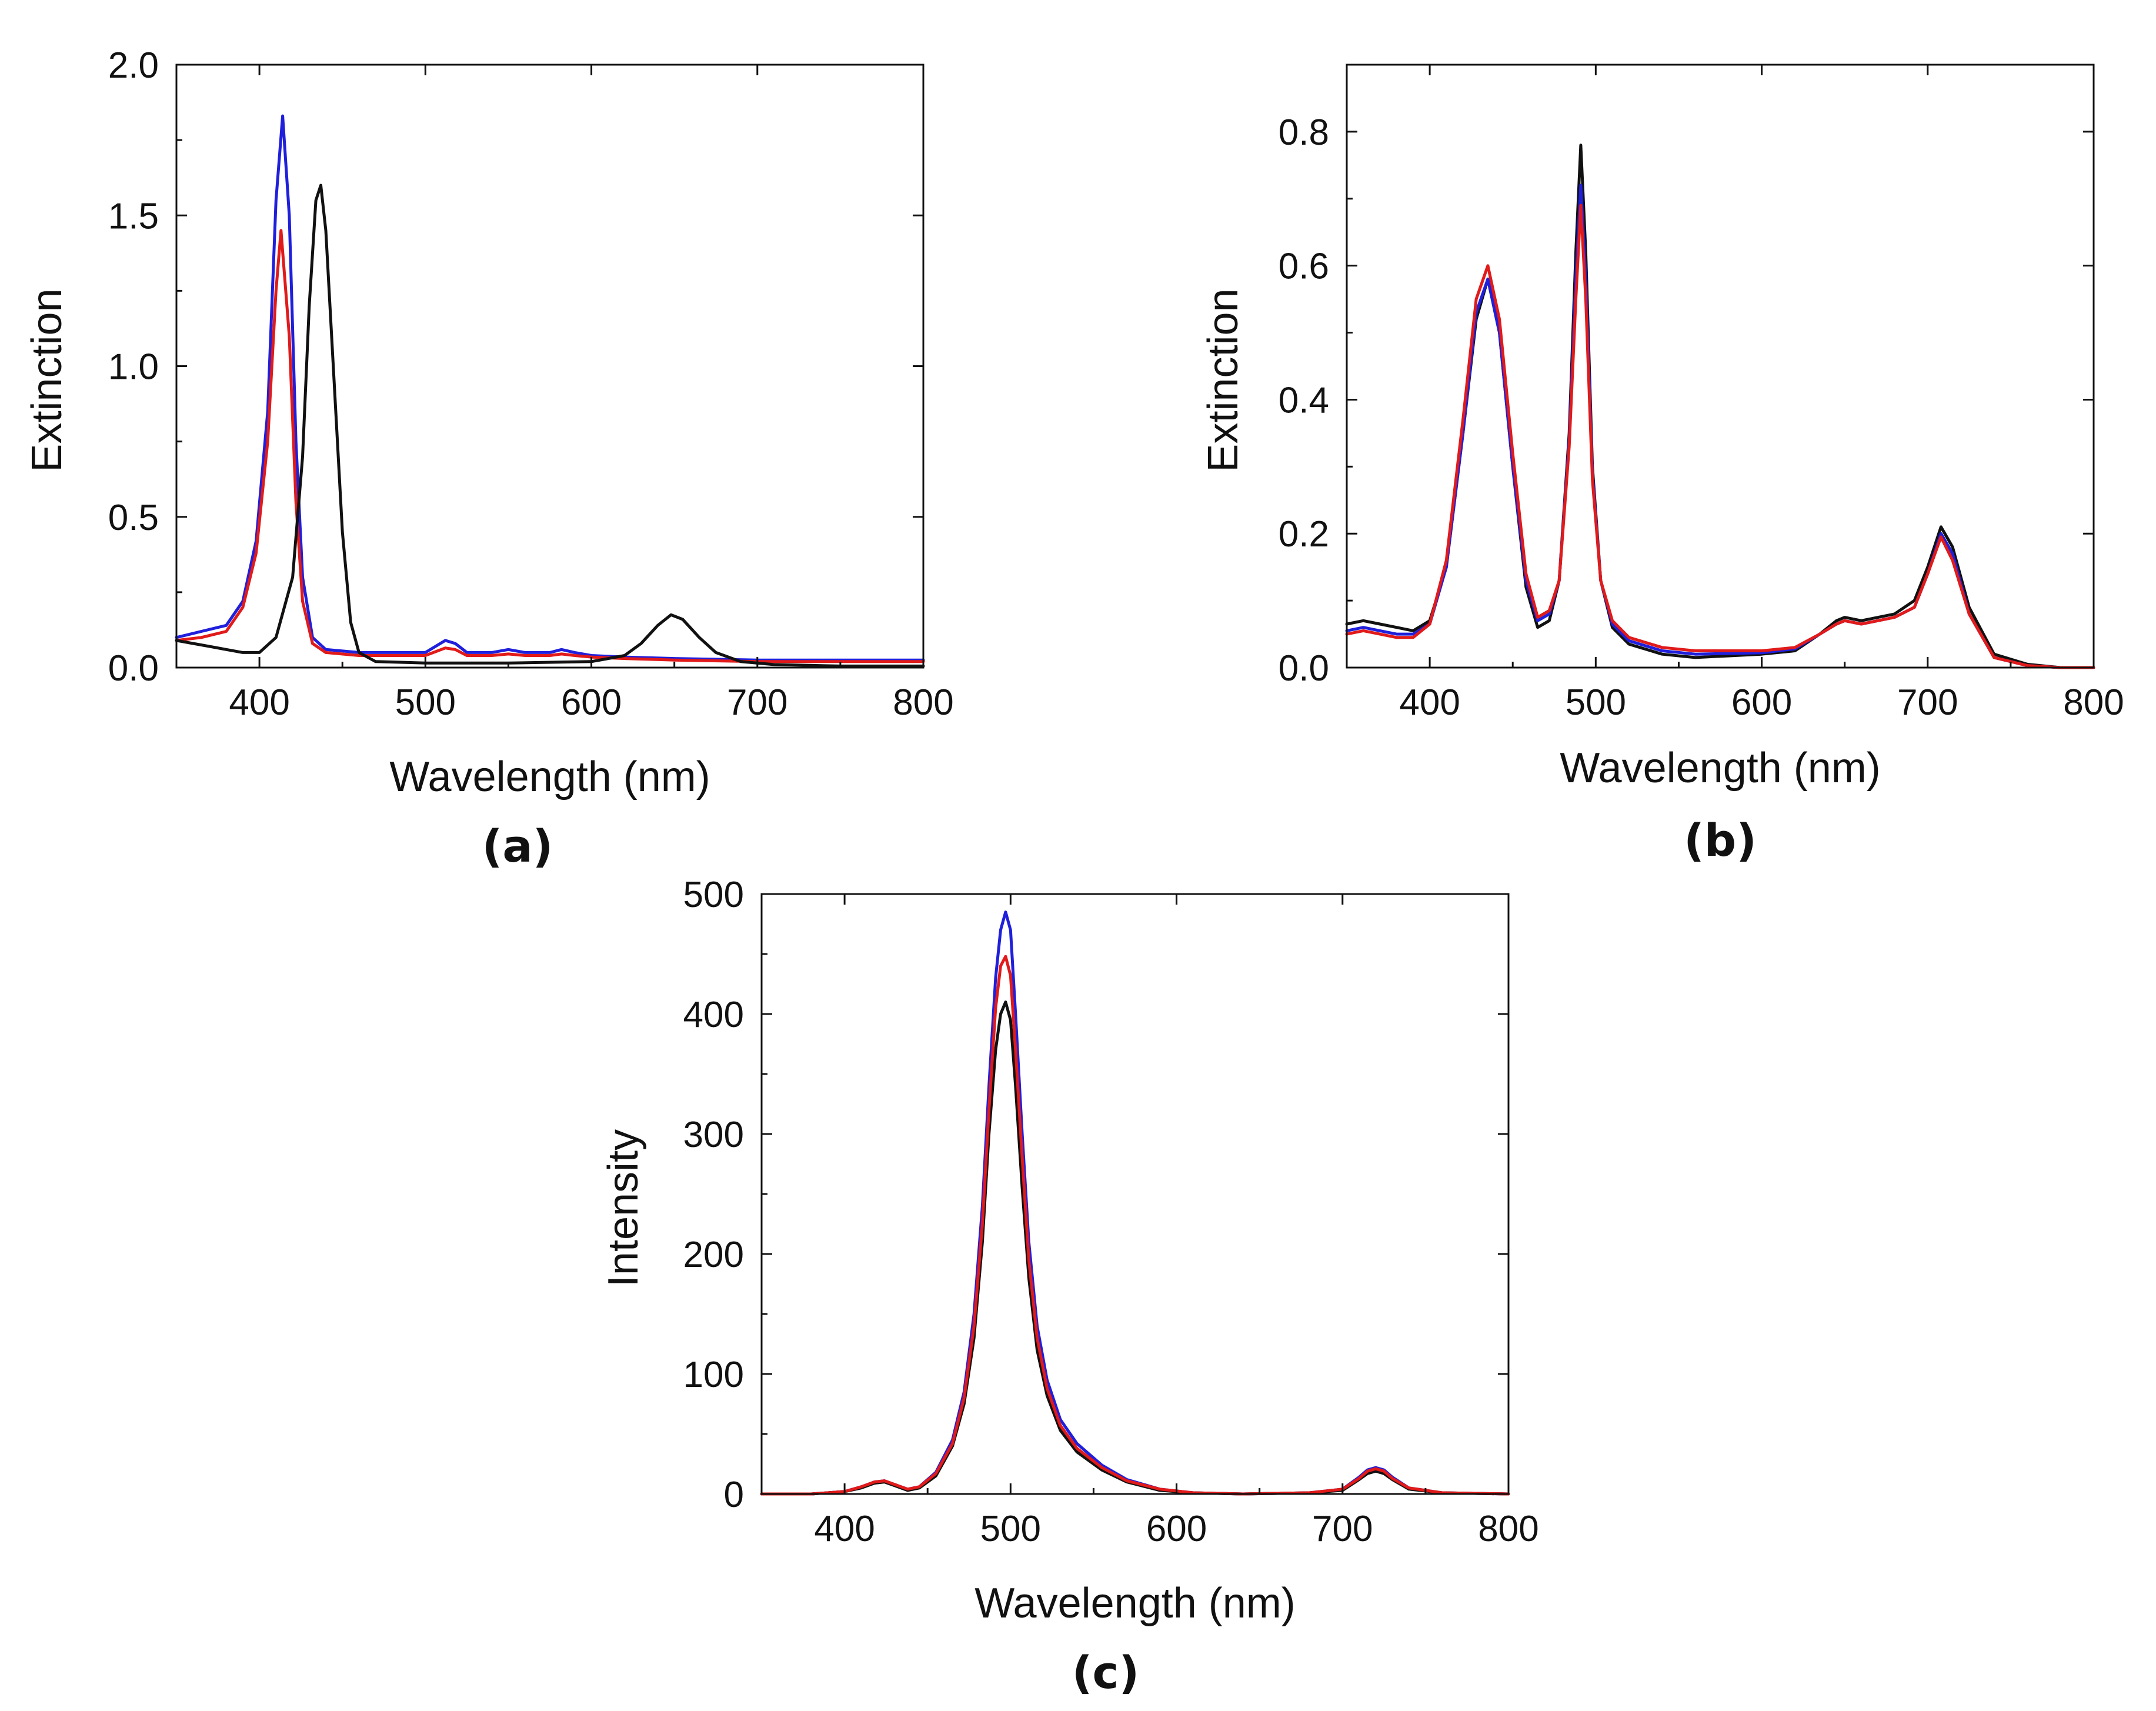  What do you see at coordinates (713, 1015) in the screenshot?
I see `panel-c-y-tick-label: 400` at bounding box center [713, 1015].